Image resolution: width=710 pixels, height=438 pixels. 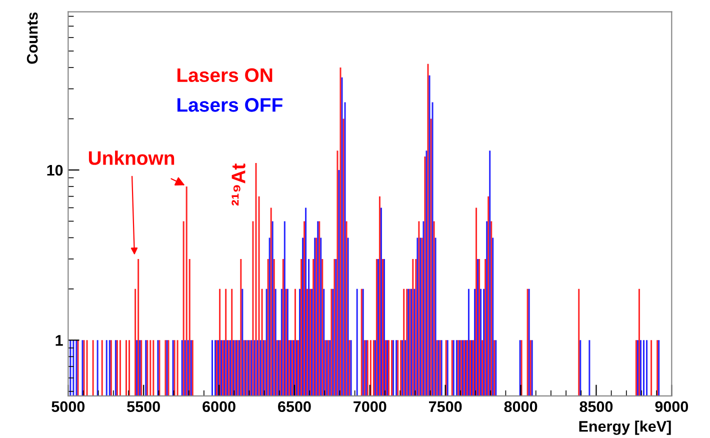 What do you see at coordinates (521, 406) in the screenshot?
I see `x-tick-label: 8000` at bounding box center [521, 406].